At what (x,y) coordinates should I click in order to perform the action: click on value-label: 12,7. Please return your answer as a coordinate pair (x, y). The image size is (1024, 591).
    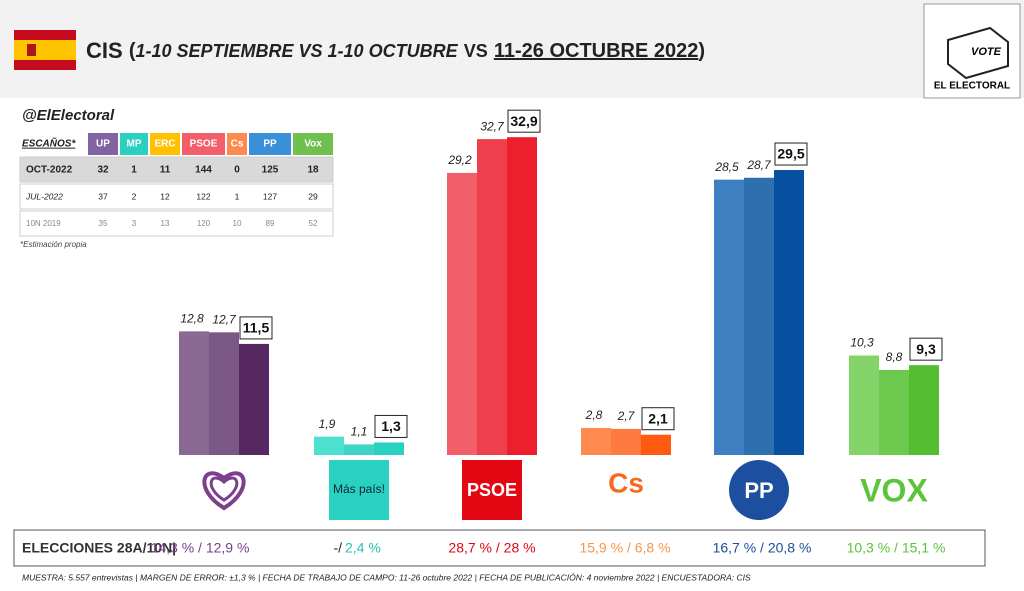
    Looking at the image, I should click on (224, 319).